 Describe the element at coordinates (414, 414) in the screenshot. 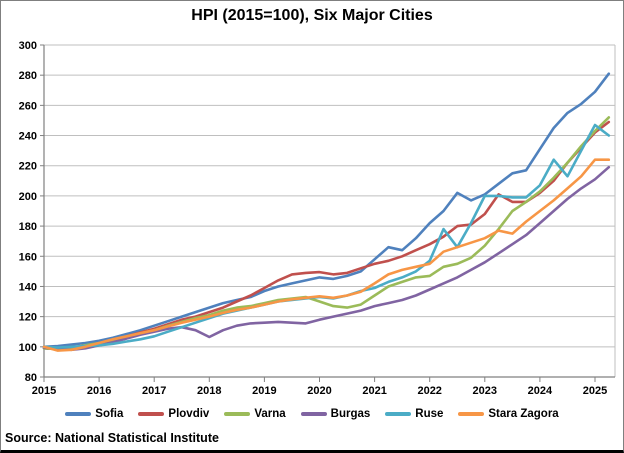

I see `legend-item-ruse: Ruse` at that location.